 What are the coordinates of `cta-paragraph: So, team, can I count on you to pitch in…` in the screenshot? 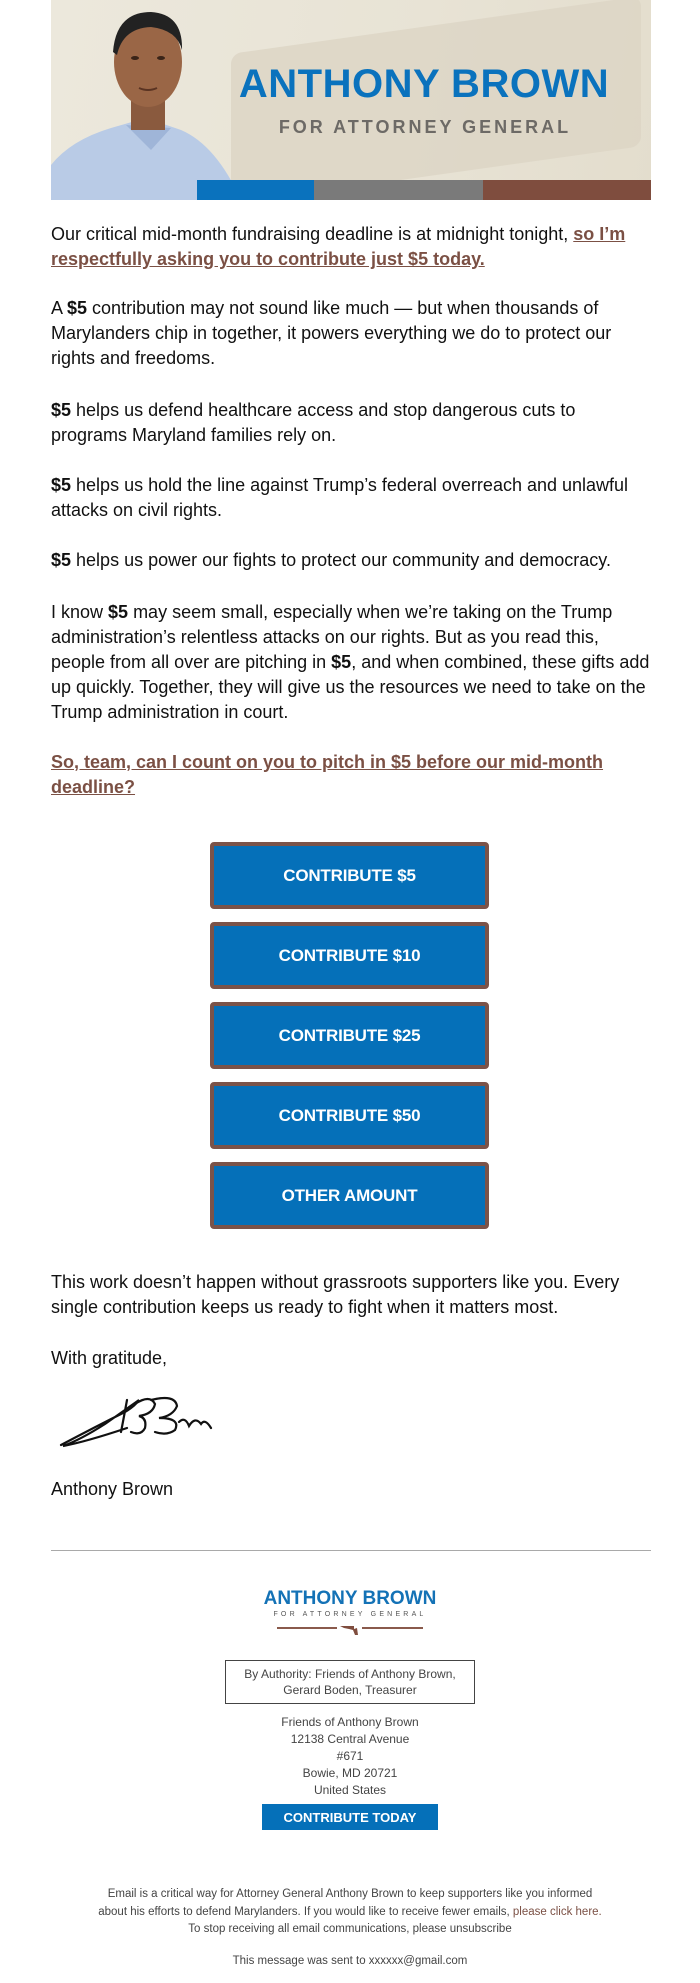 It's located at (351, 775).